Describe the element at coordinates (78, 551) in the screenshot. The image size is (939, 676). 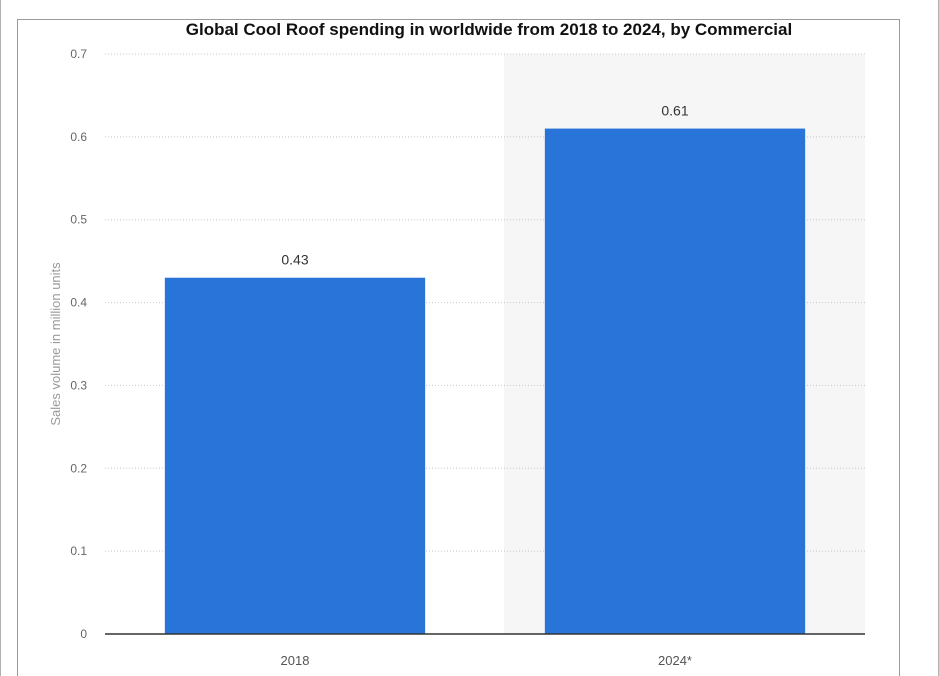
I see `y-tick-label: 0.1` at that location.